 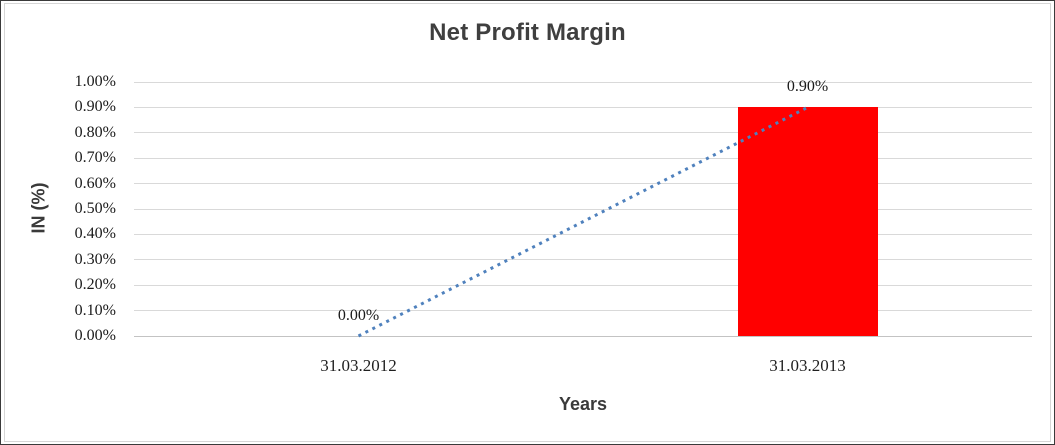 I want to click on y-tick-label: 1.00%, so click(x=95, y=81).